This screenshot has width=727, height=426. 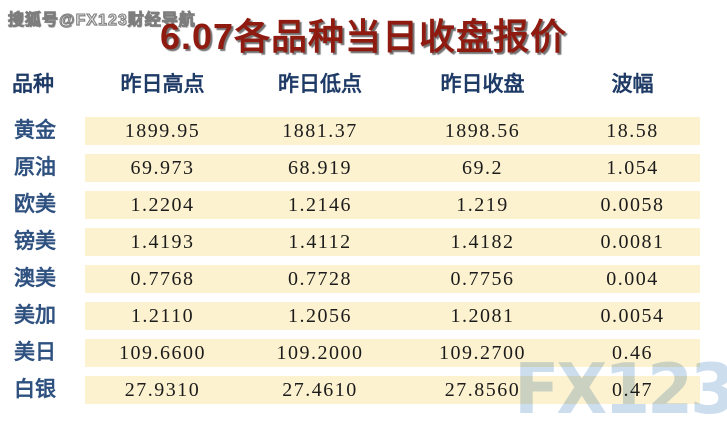 I want to click on cell-prev-high: 0.7768, so click(x=162, y=279).